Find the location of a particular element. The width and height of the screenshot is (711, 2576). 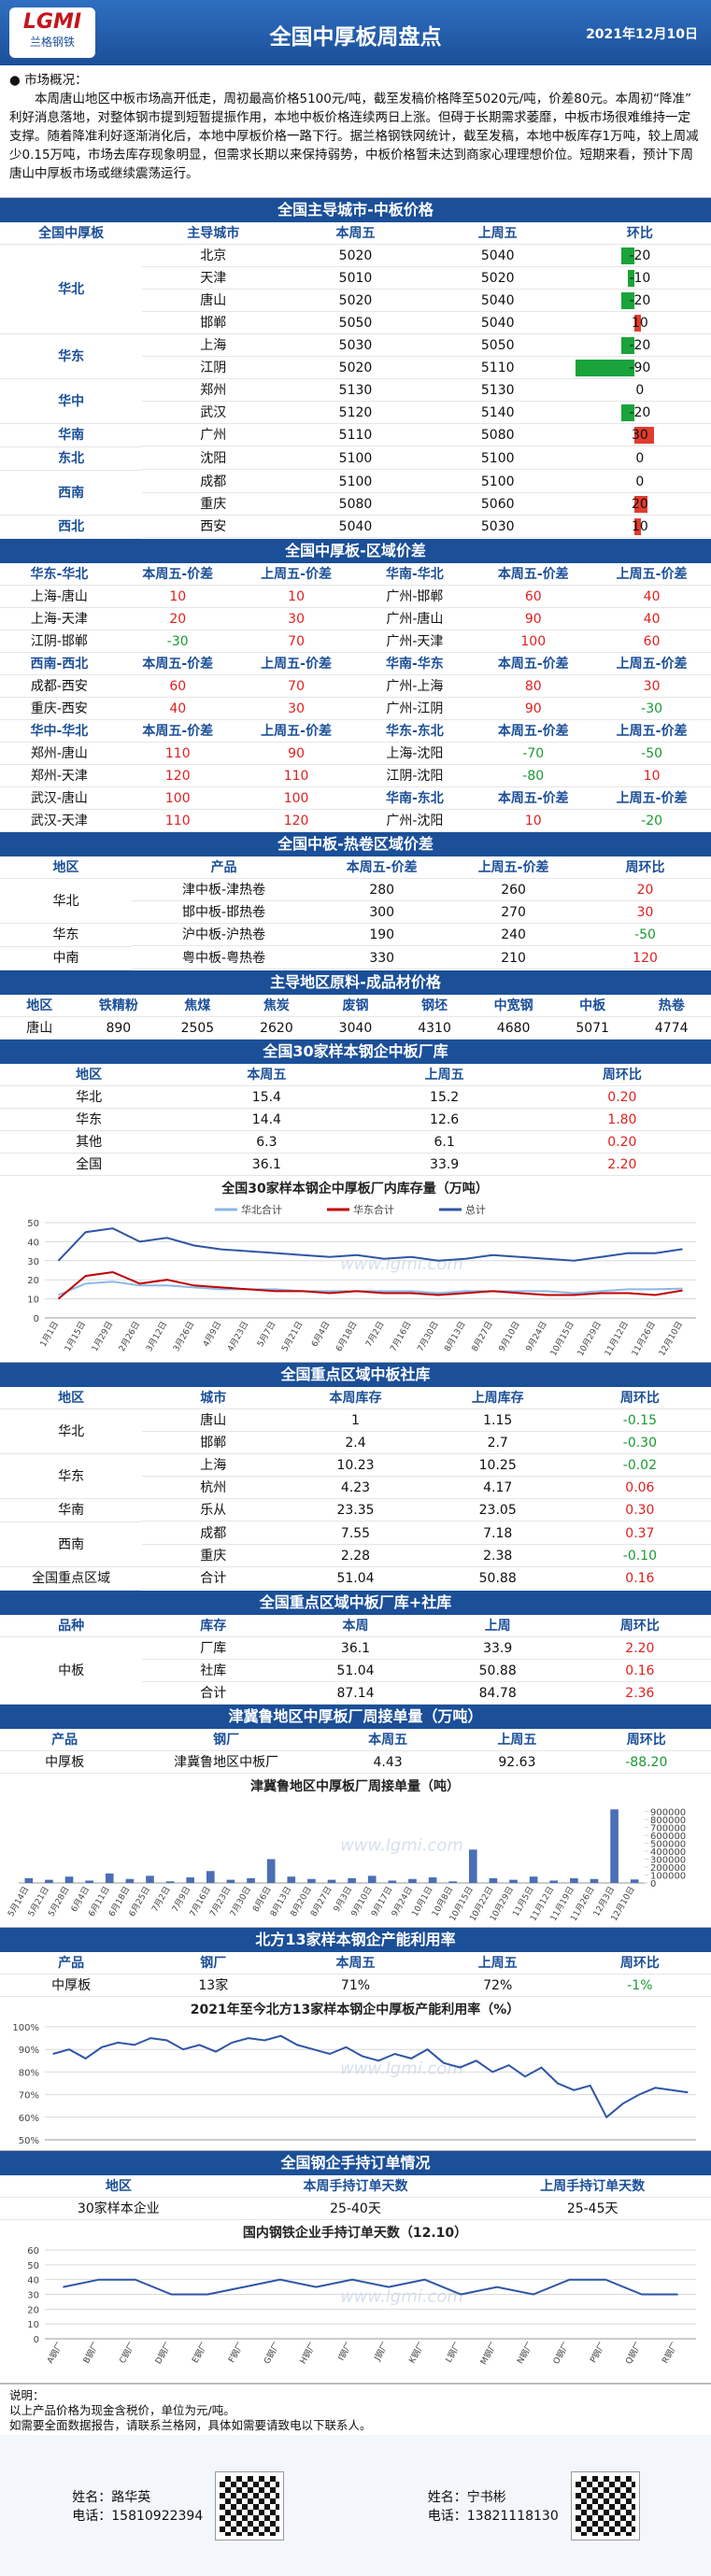

cell: 中厚板 is located at coordinates (65, 1762).